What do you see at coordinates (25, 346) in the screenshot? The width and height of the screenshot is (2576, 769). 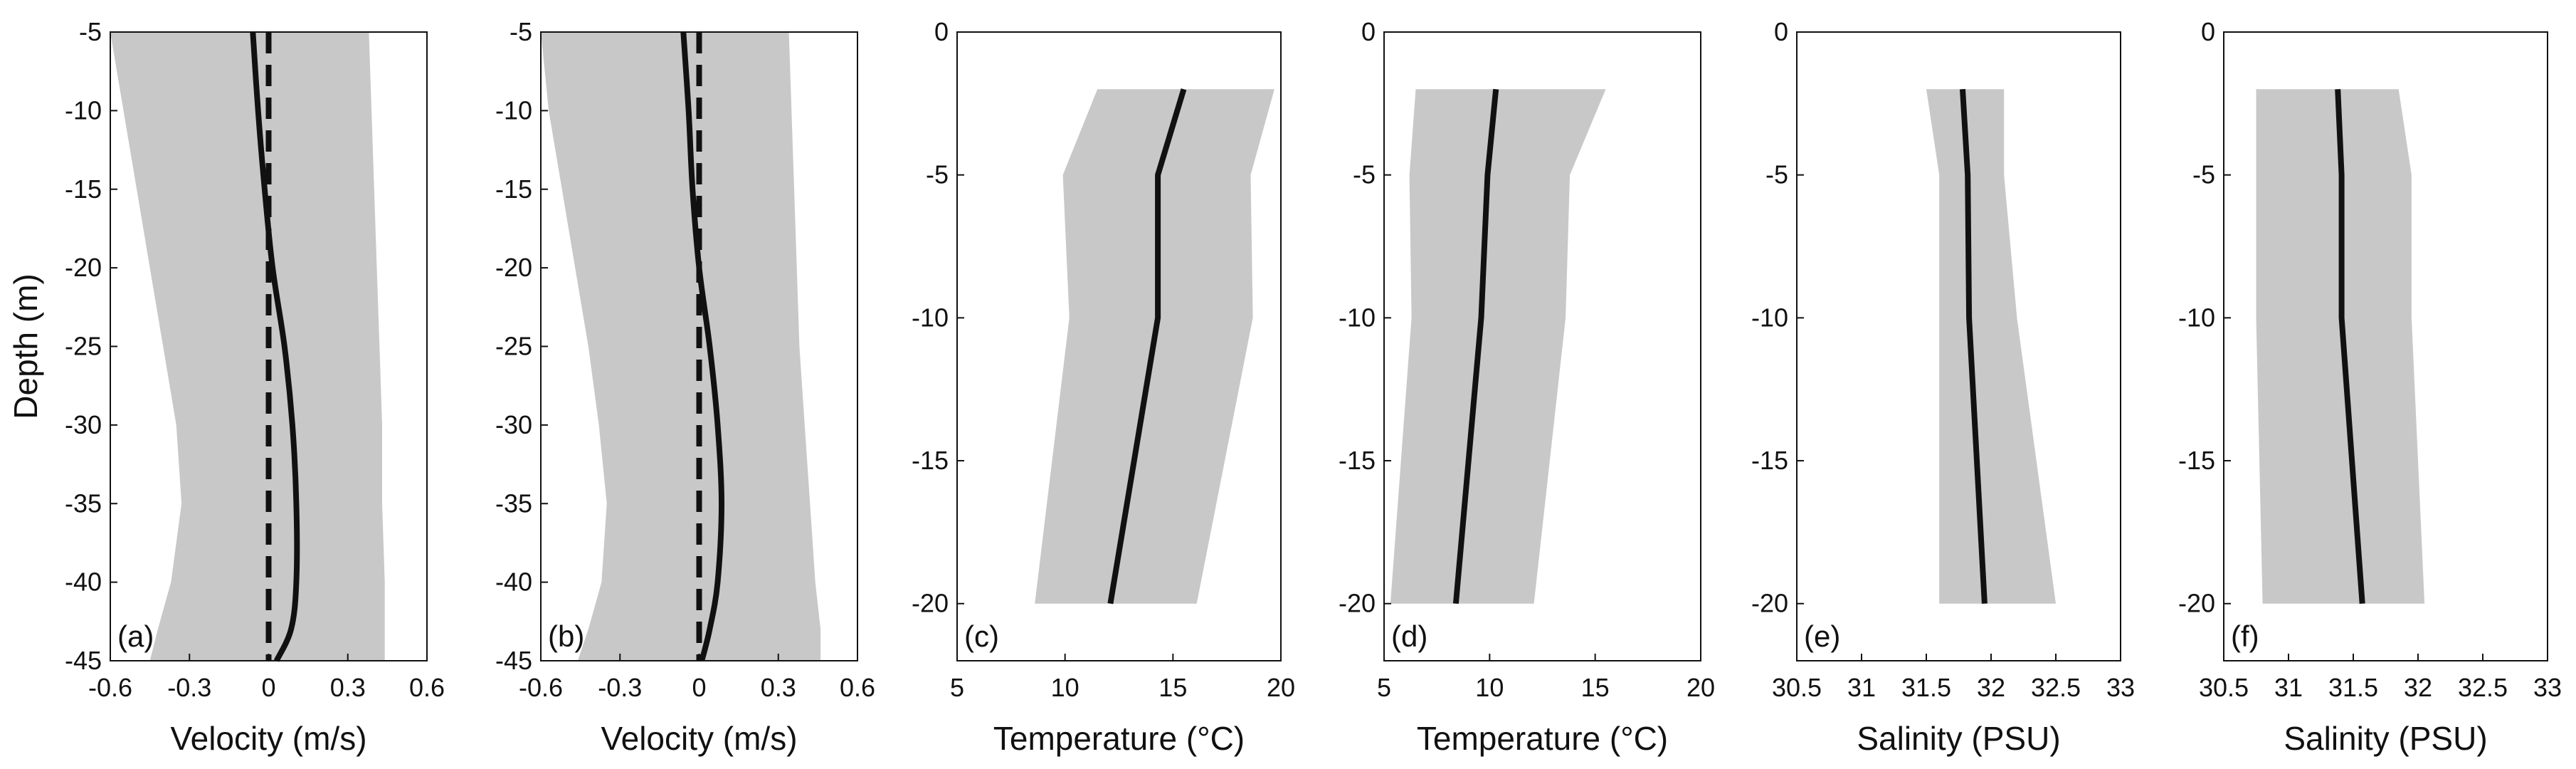 I see `y-axis-label: Depth (m)` at bounding box center [25, 346].